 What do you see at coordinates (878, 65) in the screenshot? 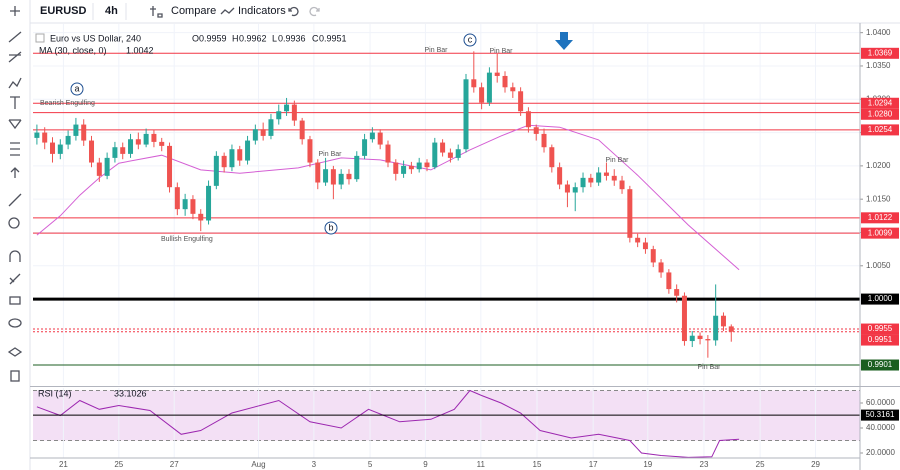
I see `y-tick-label: 1.0350` at bounding box center [878, 65].